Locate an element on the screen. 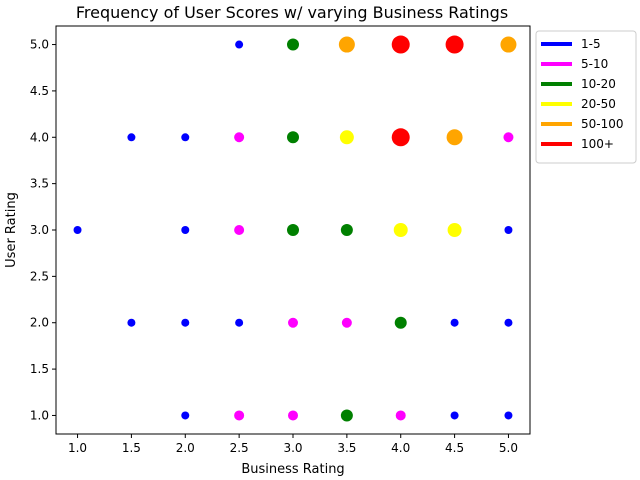  legend-items: 1-5 5-10 10-20 20-50 50-100 100+ is located at coordinates (582, 94).